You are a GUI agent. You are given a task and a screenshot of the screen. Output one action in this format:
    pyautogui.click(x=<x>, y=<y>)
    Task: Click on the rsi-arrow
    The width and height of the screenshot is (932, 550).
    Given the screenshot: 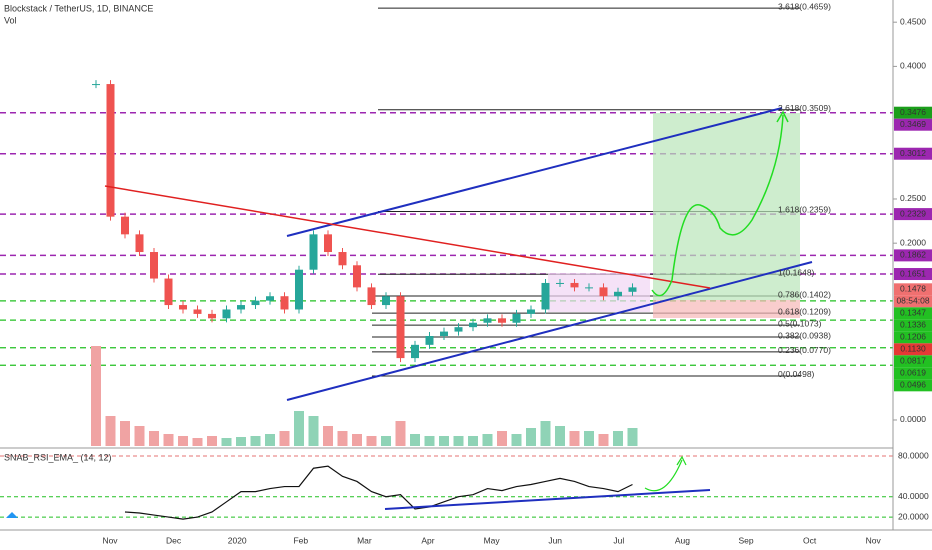 What is the action you would take?
    pyautogui.click(x=663, y=475)
    